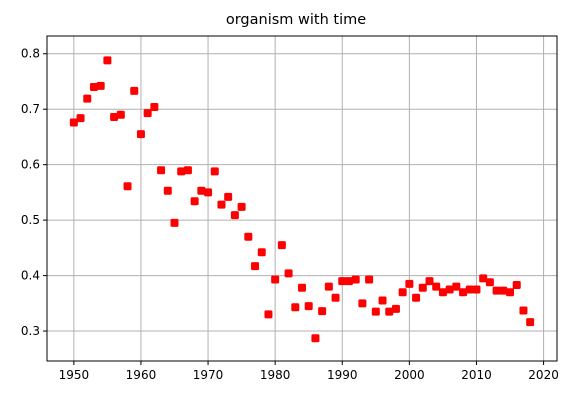 This screenshot has height=406, width=580. I want to click on x-tick-label: 1980, so click(275, 375).